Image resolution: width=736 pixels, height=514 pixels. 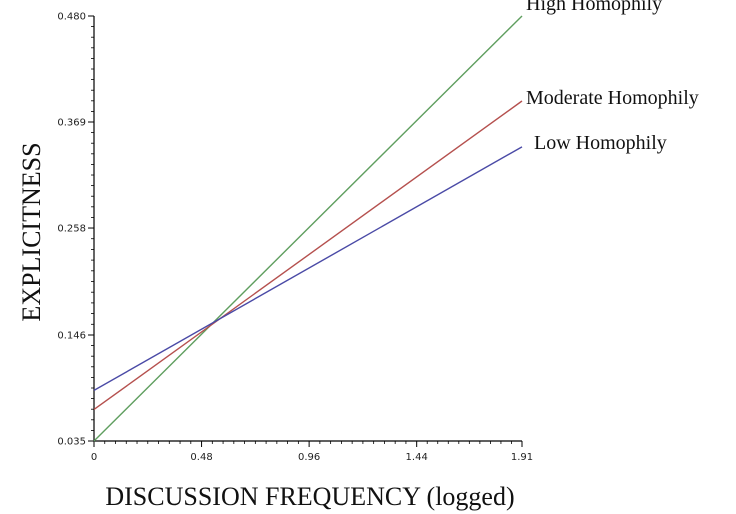 What do you see at coordinates (71, 123) in the screenshot?
I see `y-tick-label: 0.369` at bounding box center [71, 123].